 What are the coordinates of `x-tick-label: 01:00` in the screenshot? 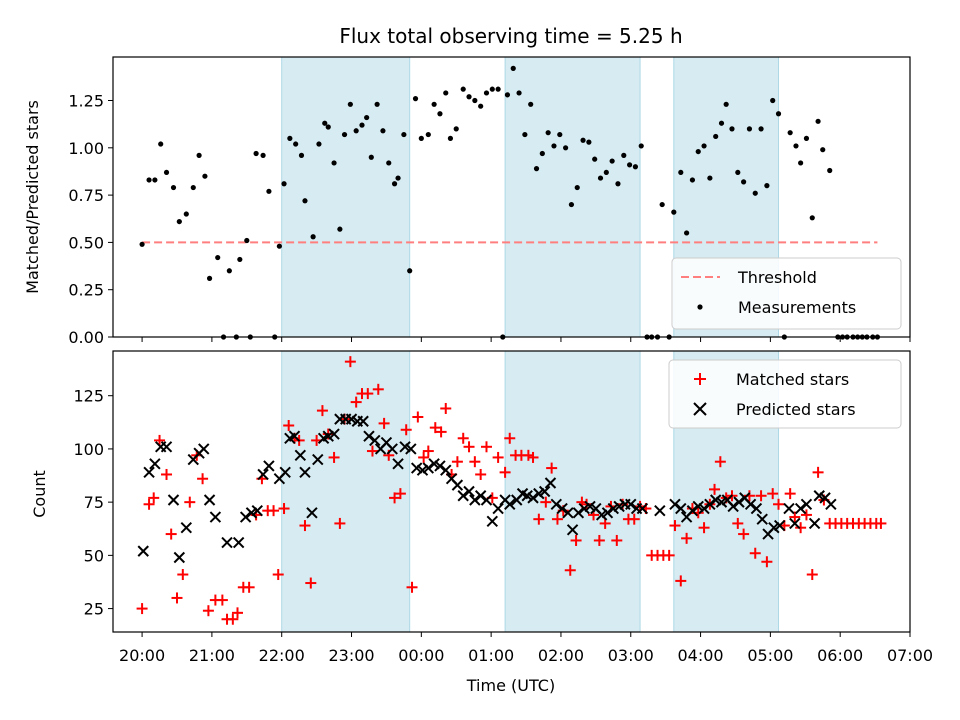 It's located at (491, 655).